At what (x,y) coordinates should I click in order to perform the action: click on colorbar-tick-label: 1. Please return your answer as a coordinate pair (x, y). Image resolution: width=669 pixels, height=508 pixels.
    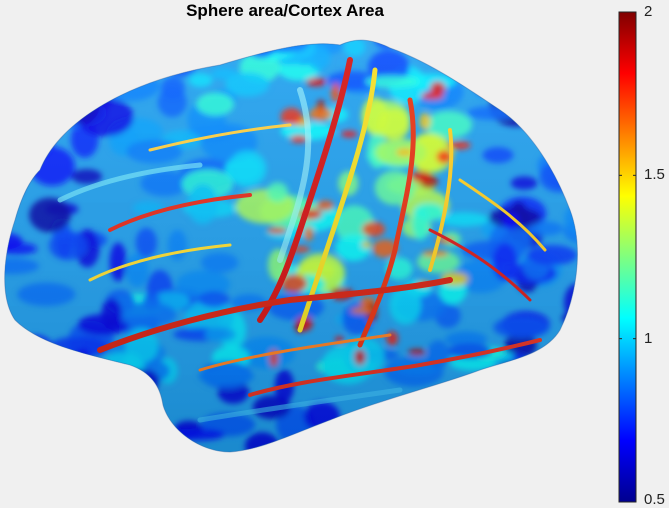
    Looking at the image, I should click on (648, 339).